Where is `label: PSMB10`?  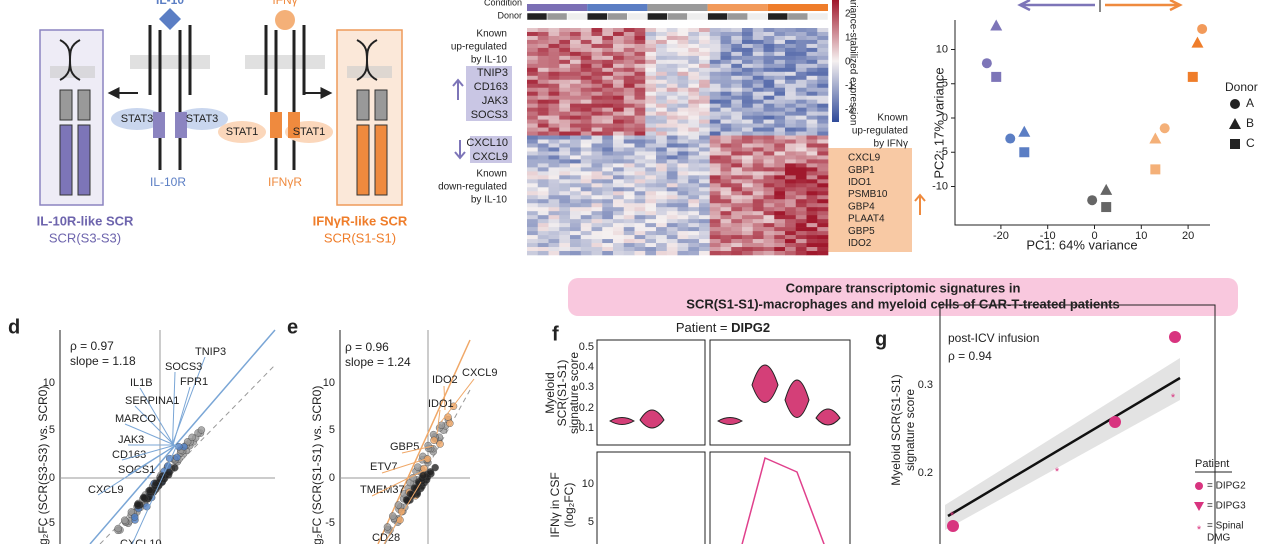
label: PSMB10 is located at coordinates (868, 194).